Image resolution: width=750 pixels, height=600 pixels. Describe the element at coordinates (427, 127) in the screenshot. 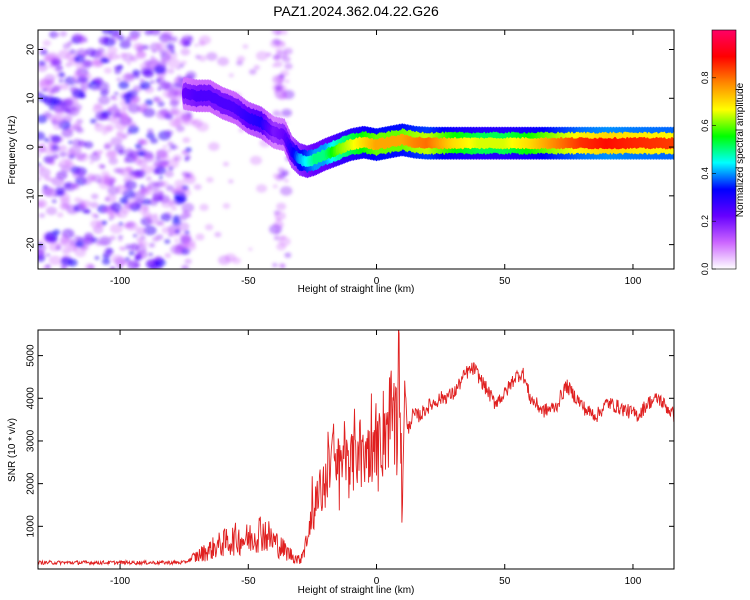

I see `heatmap-ridge` at that location.